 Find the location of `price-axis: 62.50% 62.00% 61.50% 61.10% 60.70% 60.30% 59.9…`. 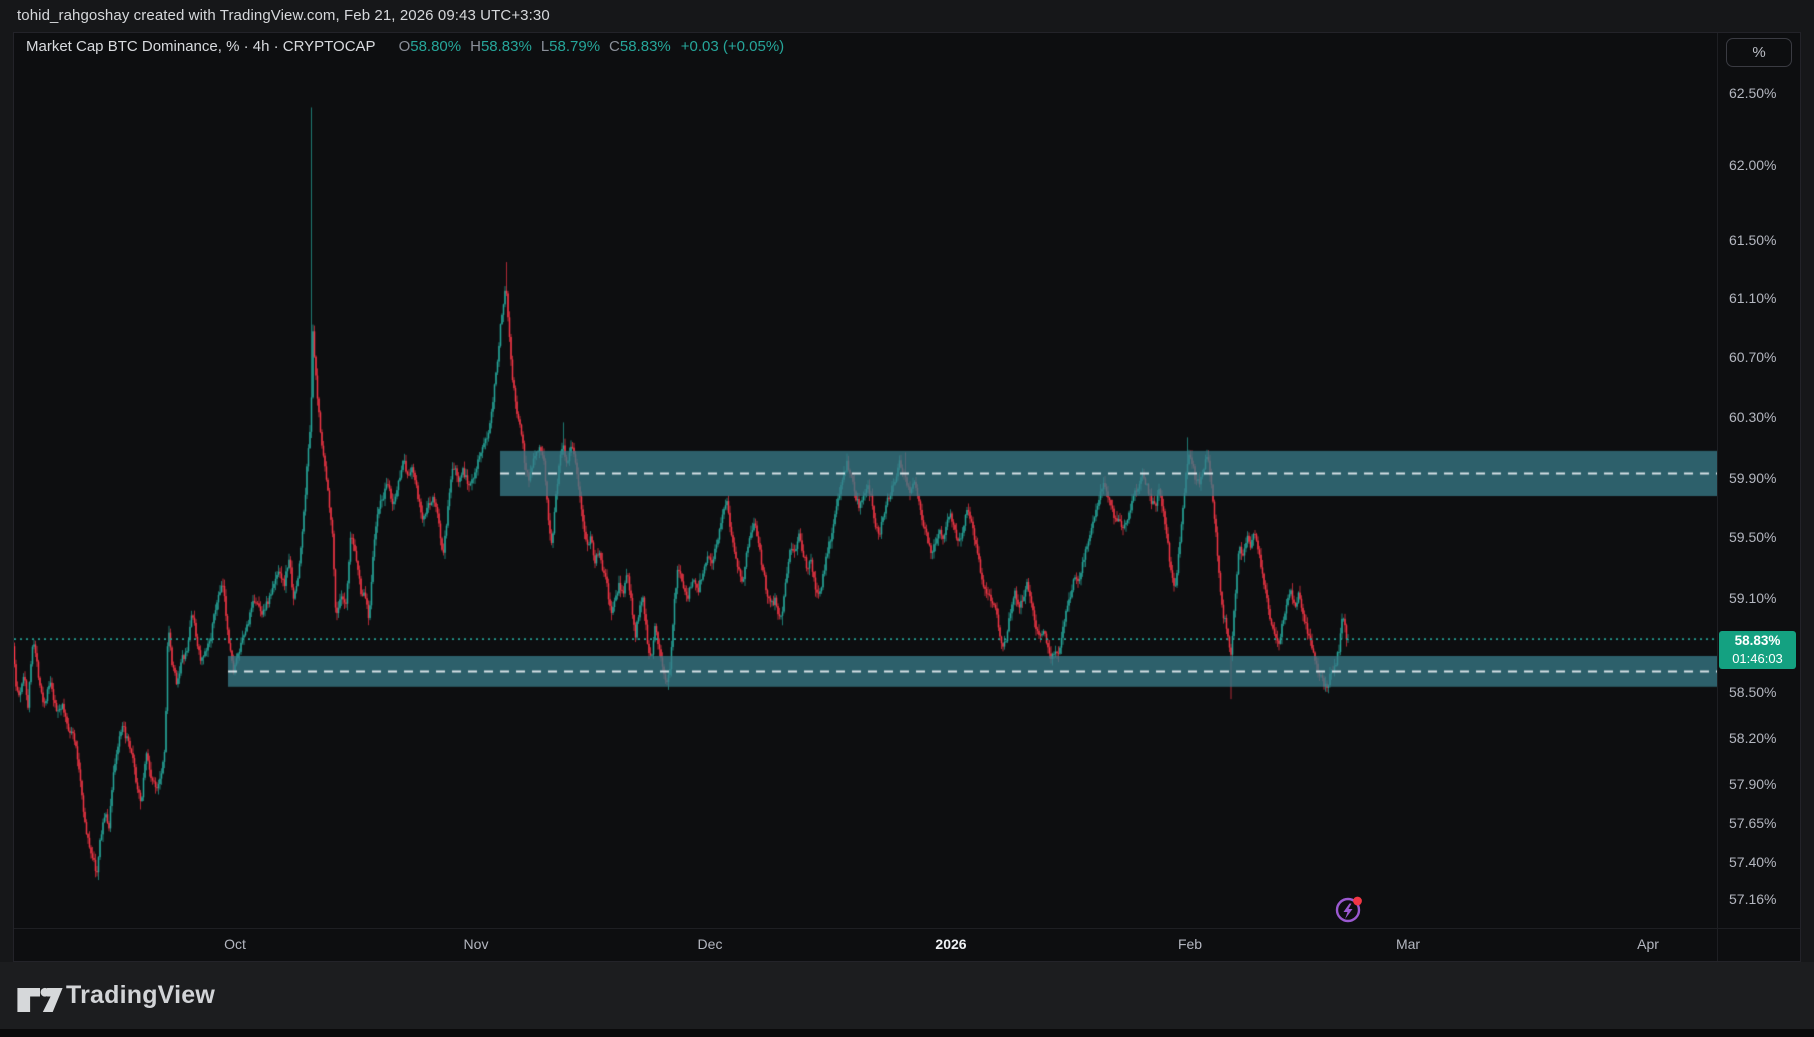

price-axis: 62.50% 62.00% 61.50% 61.10% 60.70% 60.30% 59.9… is located at coordinates (1759, 480).